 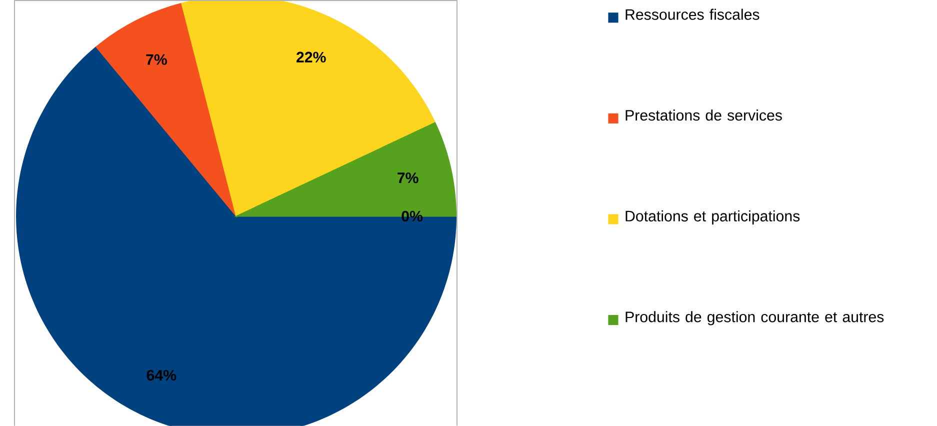 What do you see at coordinates (693, 14) in the screenshot?
I see `legend-label: Ressources fiscales` at bounding box center [693, 14].